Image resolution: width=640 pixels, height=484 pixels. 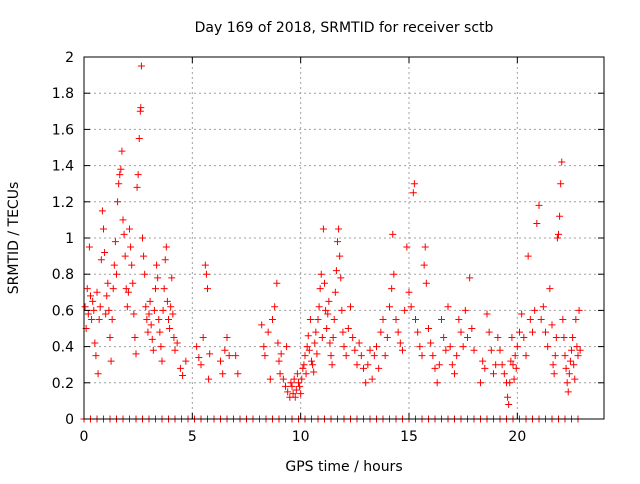 What do you see at coordinates (63, 167) in the screenshot?
I see `y-tick-label: 1.4` at bounding box center [63, 167].